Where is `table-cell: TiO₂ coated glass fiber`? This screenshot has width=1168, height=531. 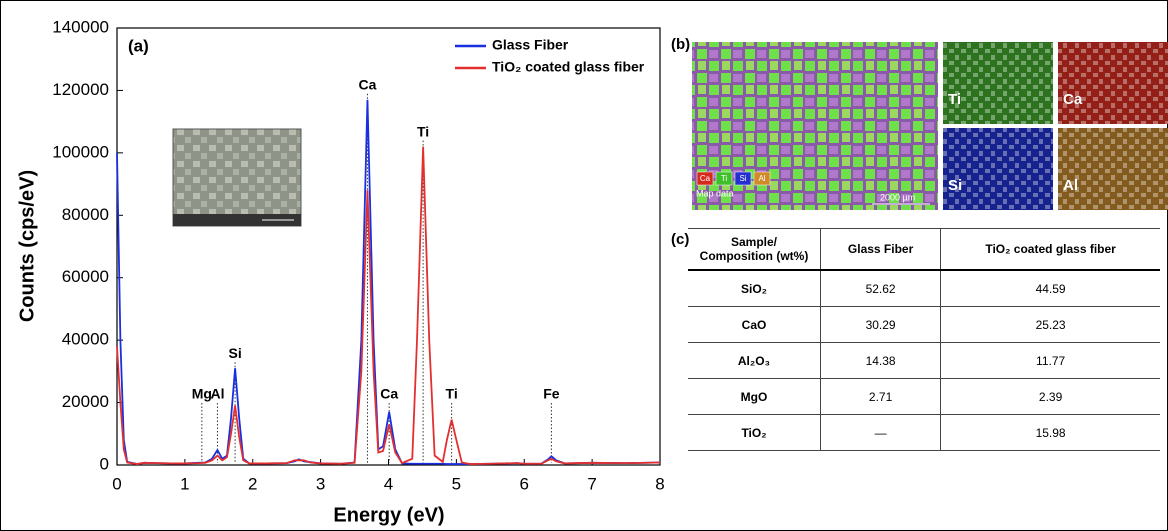 table-cell: TiO₂ coated glass fiber is located at coordinates (1050, 249).